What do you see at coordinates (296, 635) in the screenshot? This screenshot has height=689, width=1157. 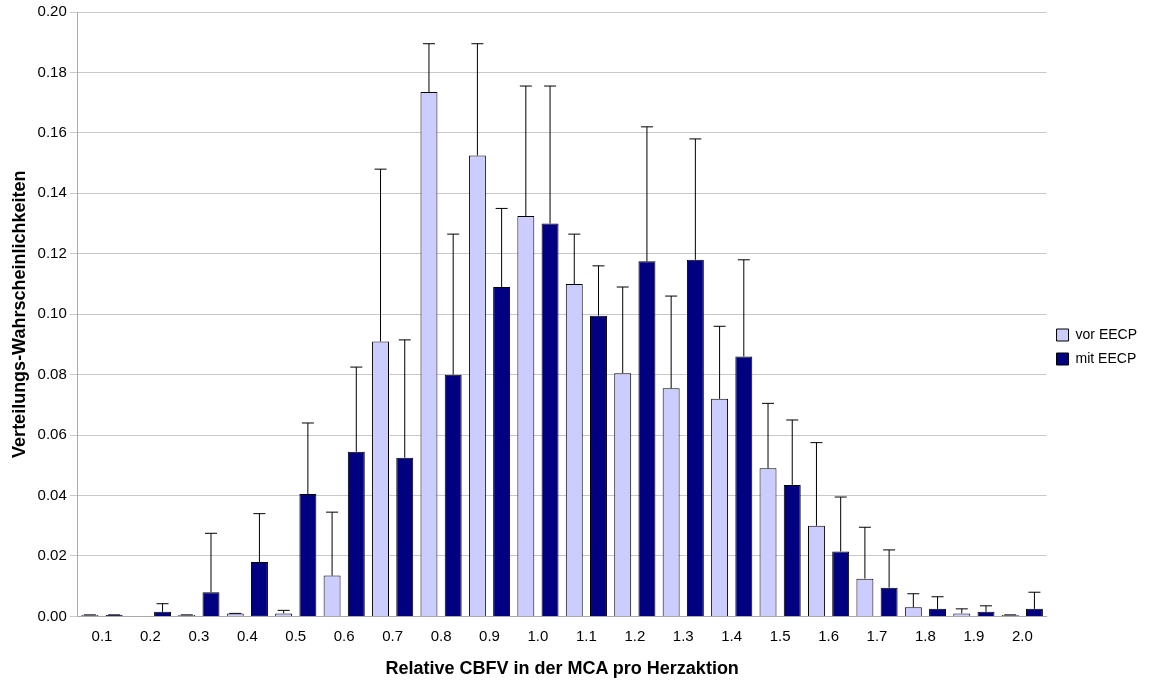 I see `x-tick-label: 0.5` at bounding box center [296, 635].